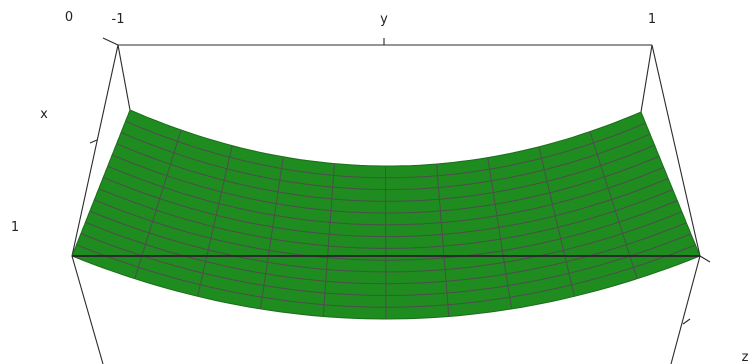  Describe the element at coordinates (652, 19) in the screenshot. I see `y-tick-label-1: 1` at that location.